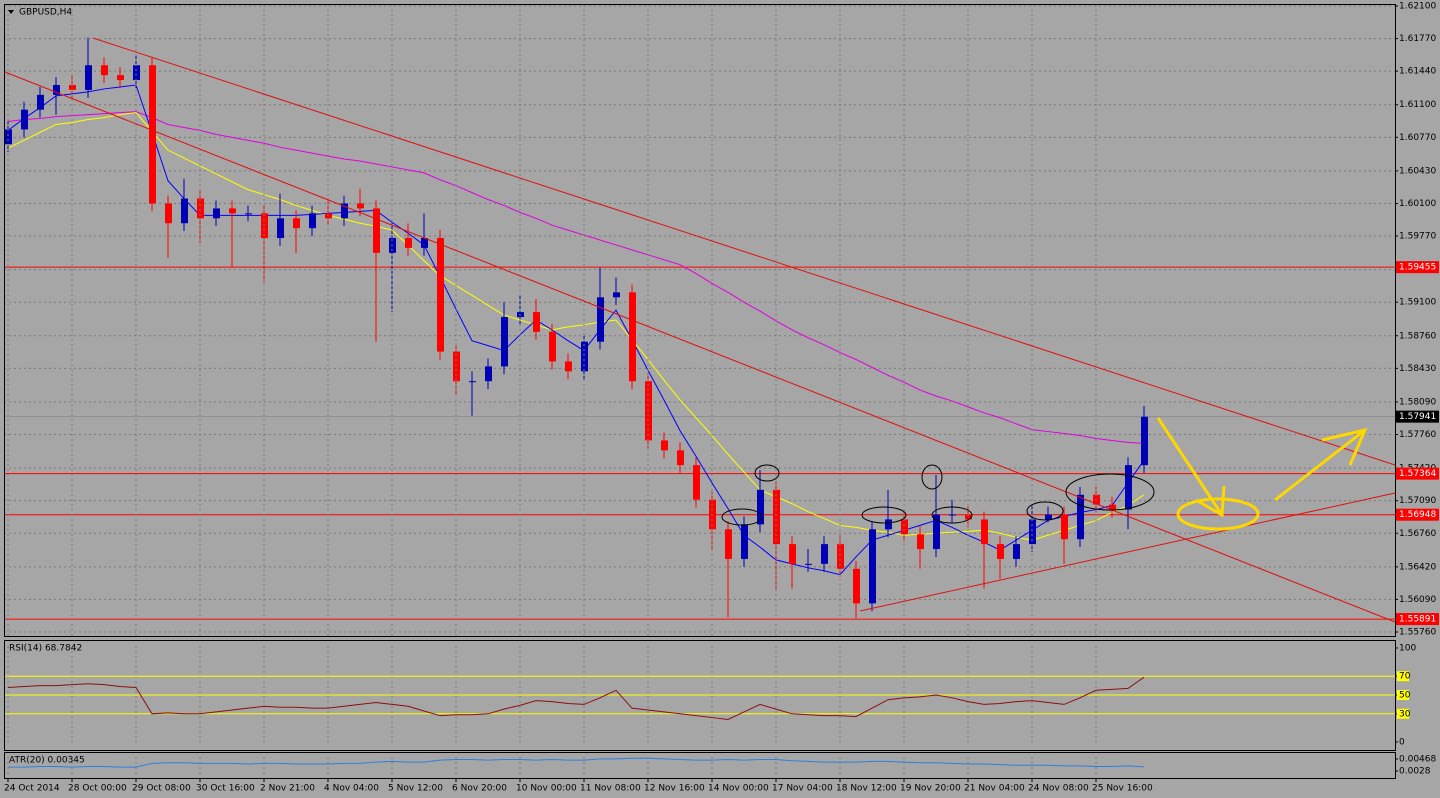 This screenshot has width=1440, height=798. I want to click on y-tick-label: 1.55760, so click(1417, 633).